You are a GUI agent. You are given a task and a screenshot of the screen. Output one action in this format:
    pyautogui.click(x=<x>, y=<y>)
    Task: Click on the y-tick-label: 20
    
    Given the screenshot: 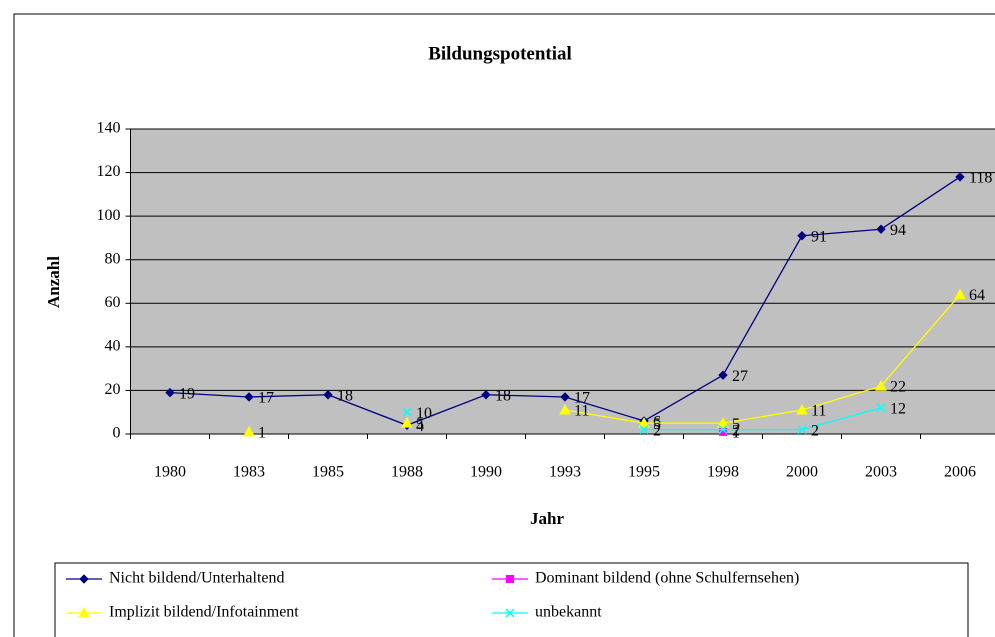 What is the action you would take?
    pyautogui.click(x=113, y=389)
    